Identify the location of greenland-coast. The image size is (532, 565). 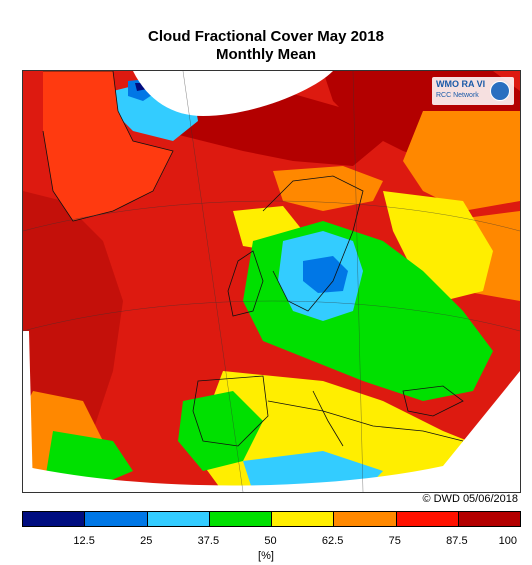
(108, 146).